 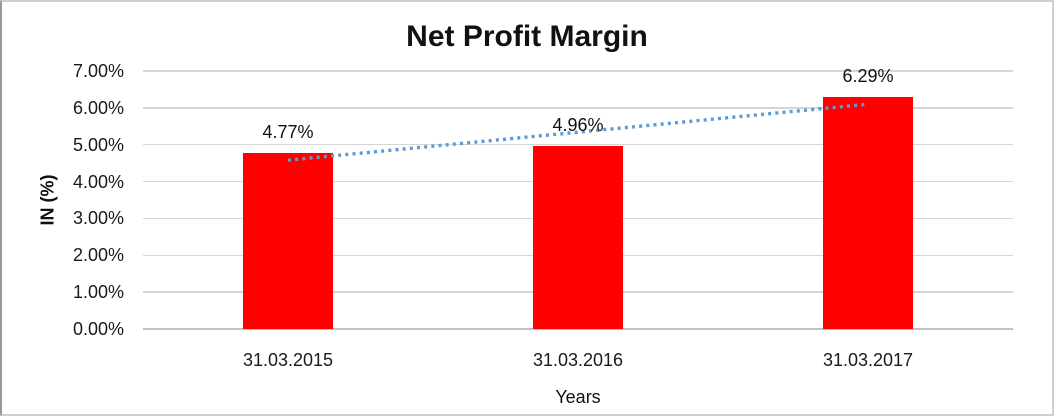 What do you see at coordinates (288, 360) in the screenshot?
I see `x-tick-label: 31.03.2015` at bounding box center [288, 360].